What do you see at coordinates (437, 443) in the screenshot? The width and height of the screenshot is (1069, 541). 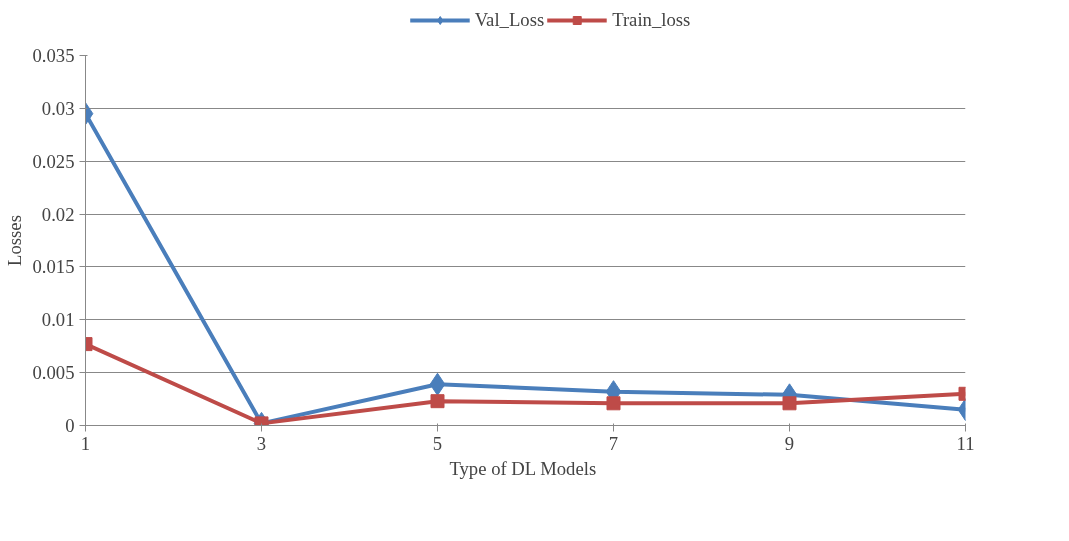 I see `x-tick-label: 5` at bounding box center [437, 443].